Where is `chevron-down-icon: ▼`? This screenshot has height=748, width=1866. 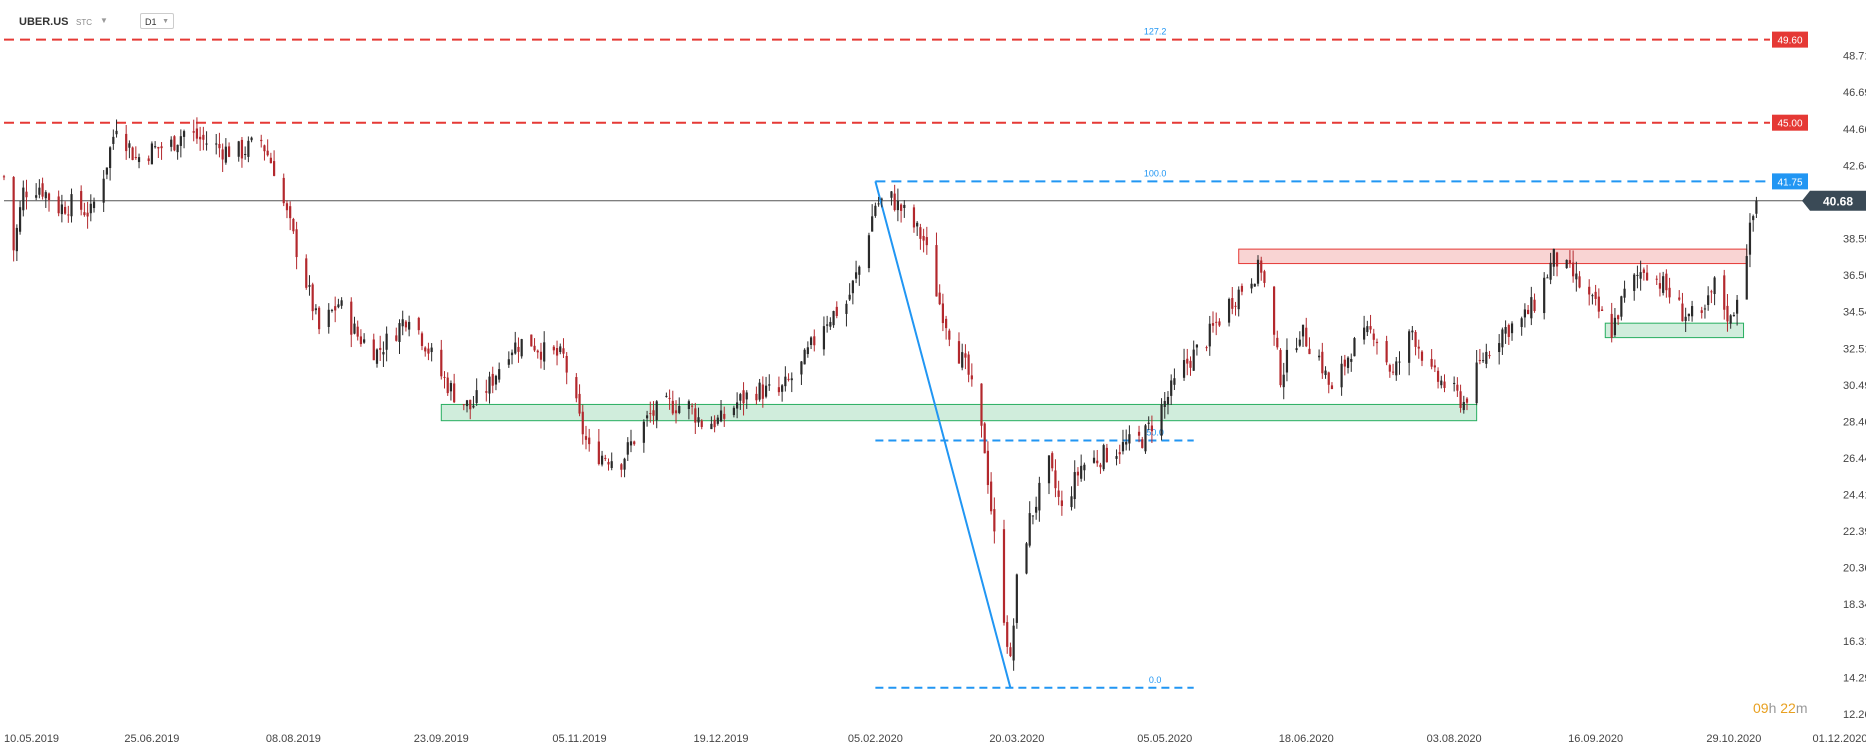
chevron-down-icon: ▼ is located at coordinates (104, 20).